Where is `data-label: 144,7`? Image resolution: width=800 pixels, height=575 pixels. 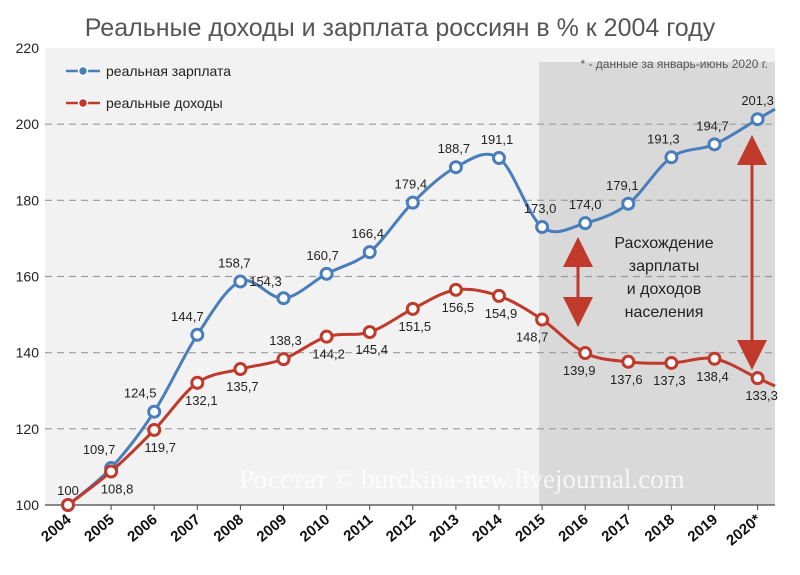
data-label: 144,7 is located at coordinates (187, 316).